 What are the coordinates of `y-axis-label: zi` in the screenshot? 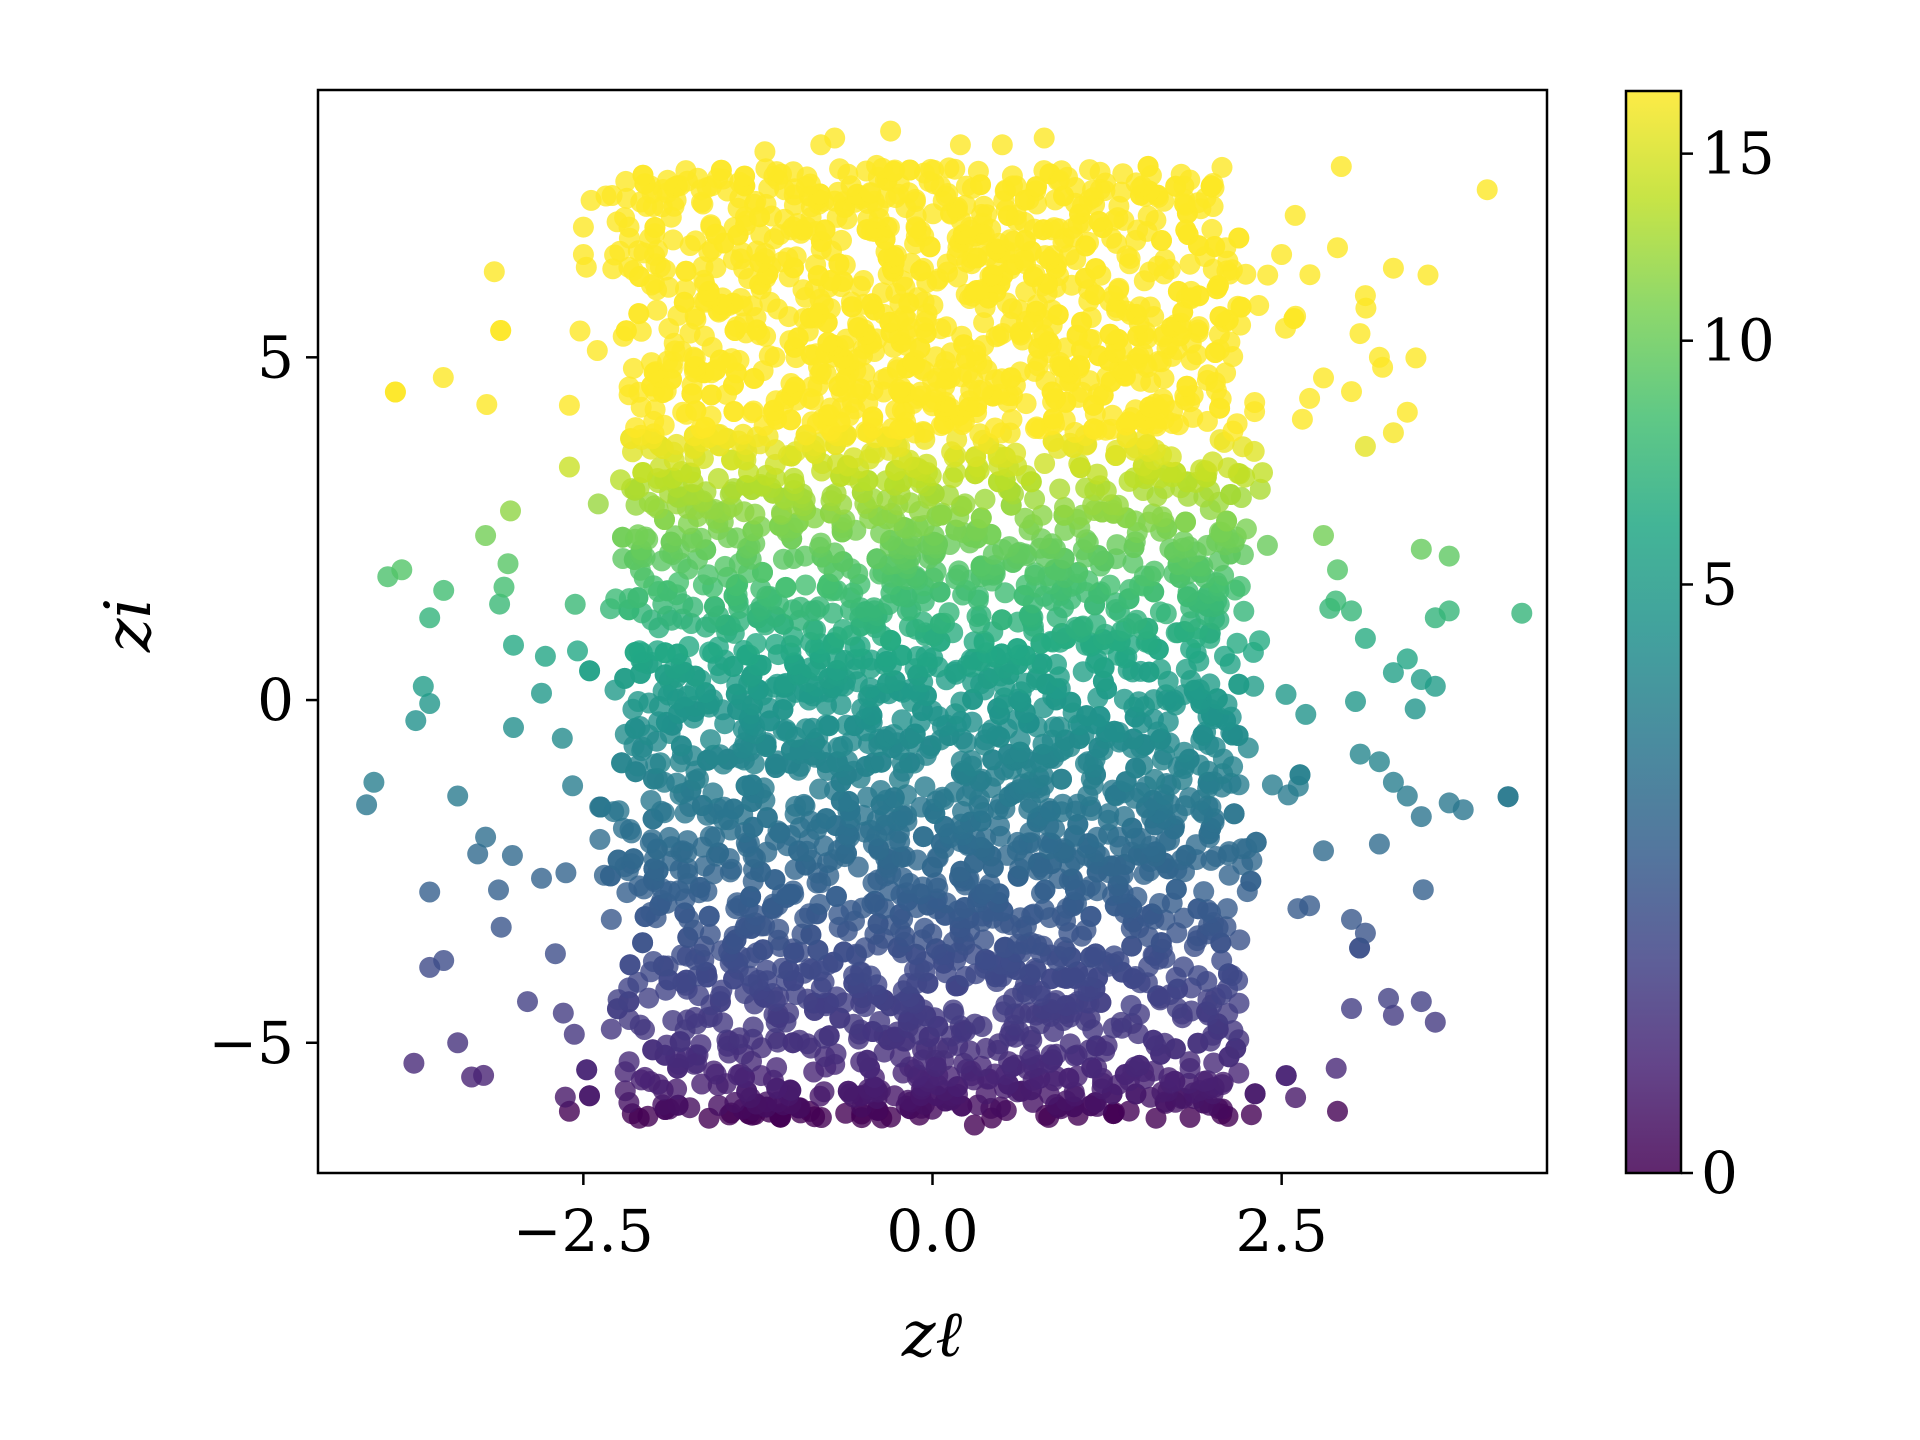 It's located at (129, 625).